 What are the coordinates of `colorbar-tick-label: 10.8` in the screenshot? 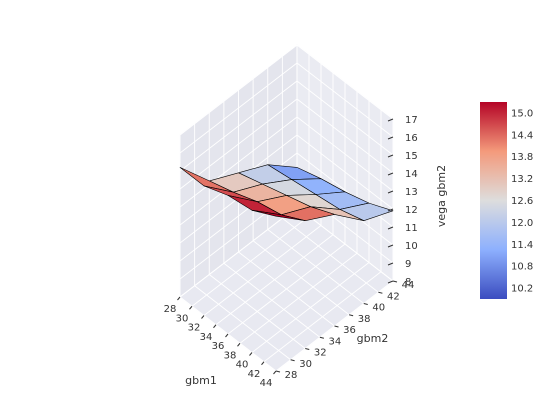 It's located at (522, 267).